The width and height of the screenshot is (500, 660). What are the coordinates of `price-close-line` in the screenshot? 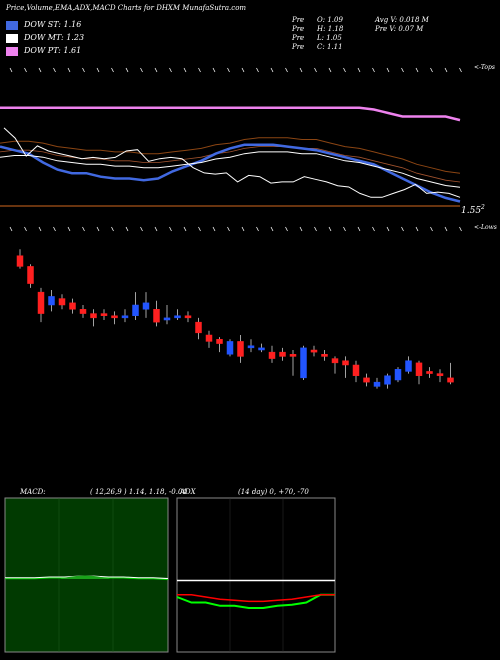 It's located at (232, 162).